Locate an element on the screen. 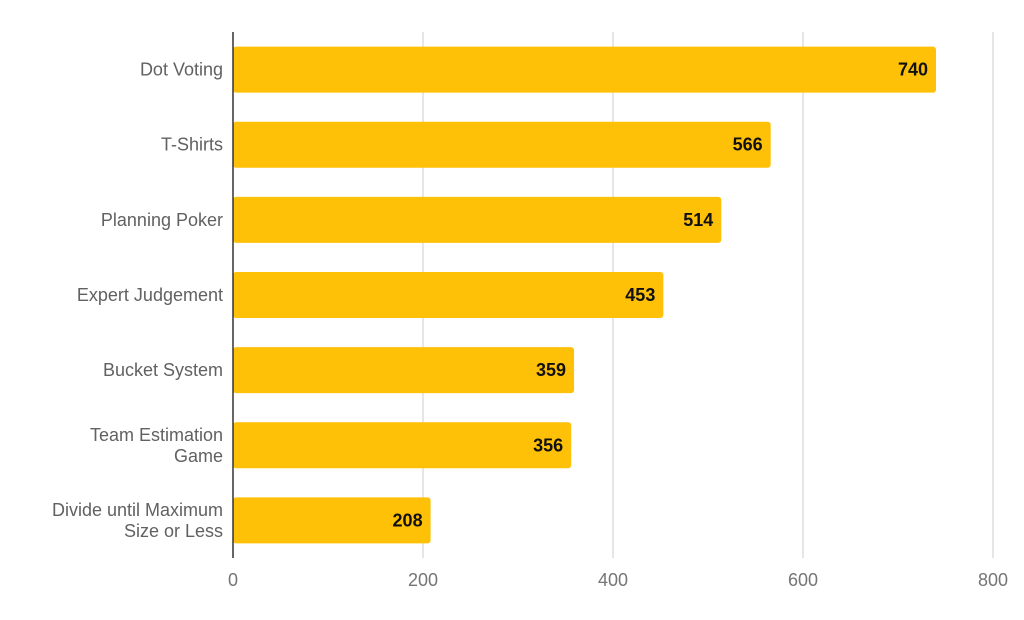 This screenshot has width=1024, height=620. category-label-5: Team Estimation Game is located at coordinates (156, 445).